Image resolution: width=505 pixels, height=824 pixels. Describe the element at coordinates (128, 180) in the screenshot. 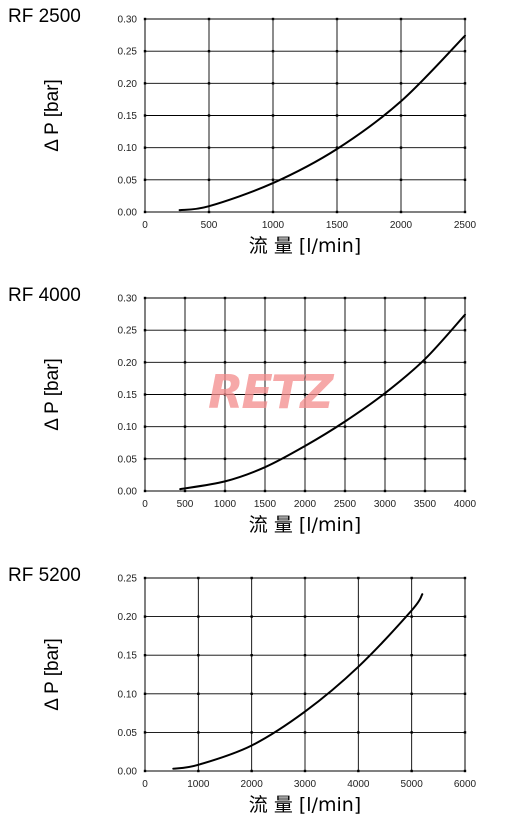

I see `y-tick-label: 0.05` at that location.